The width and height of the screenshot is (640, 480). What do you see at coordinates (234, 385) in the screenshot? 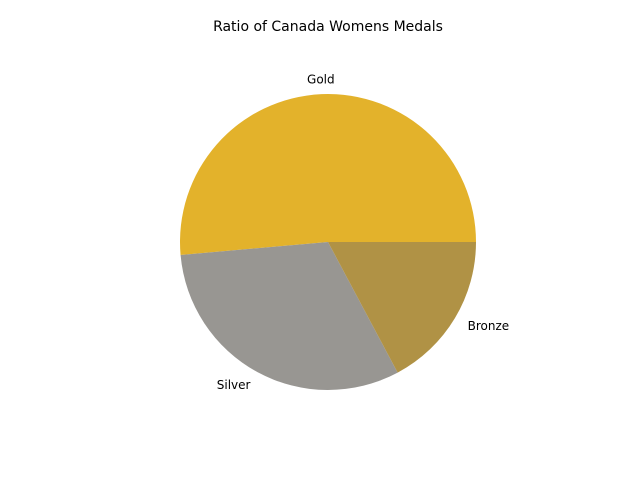
I see `pie-label-silver: Silver` at bounding box center [234, 385].